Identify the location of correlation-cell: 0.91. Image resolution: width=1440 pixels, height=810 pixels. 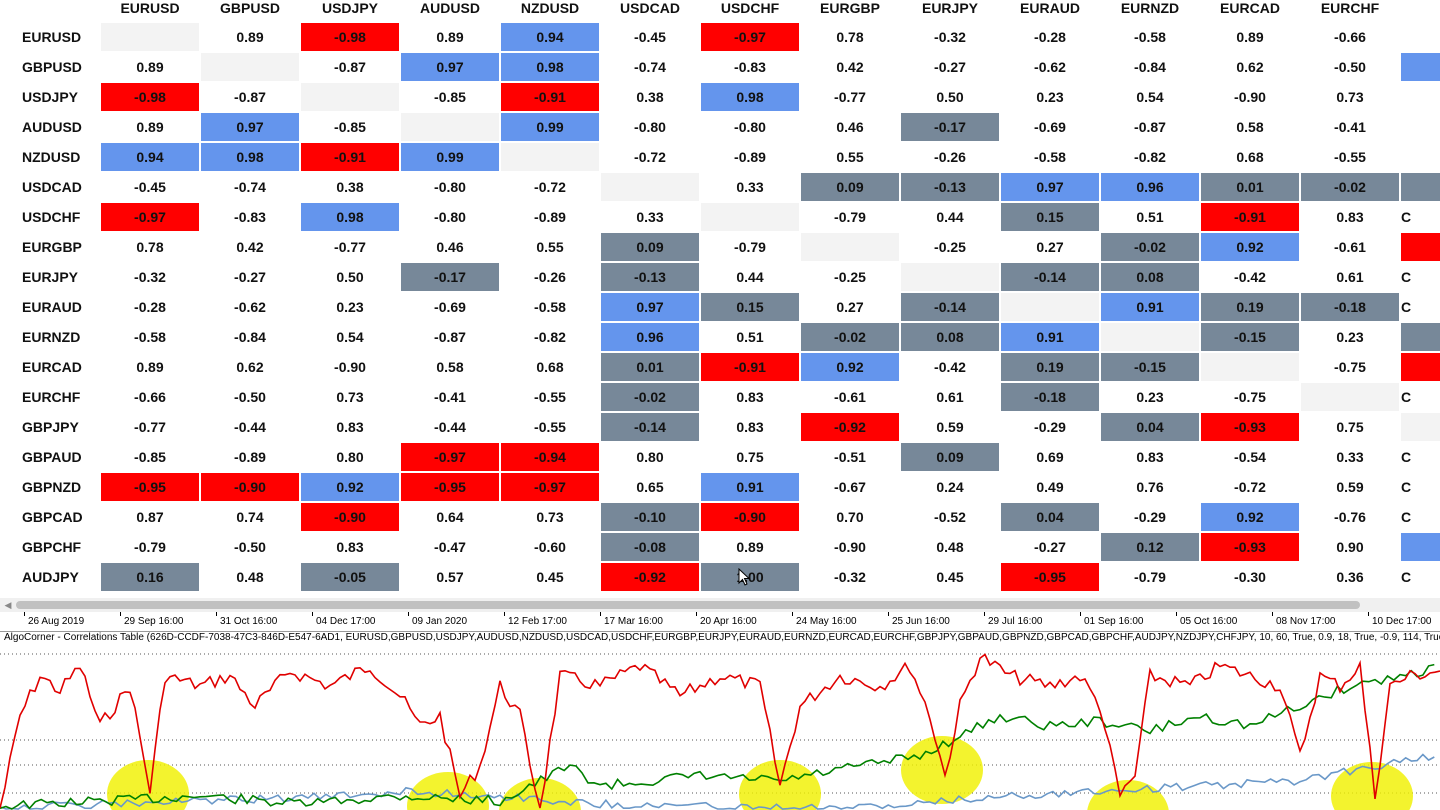
(750, 487).